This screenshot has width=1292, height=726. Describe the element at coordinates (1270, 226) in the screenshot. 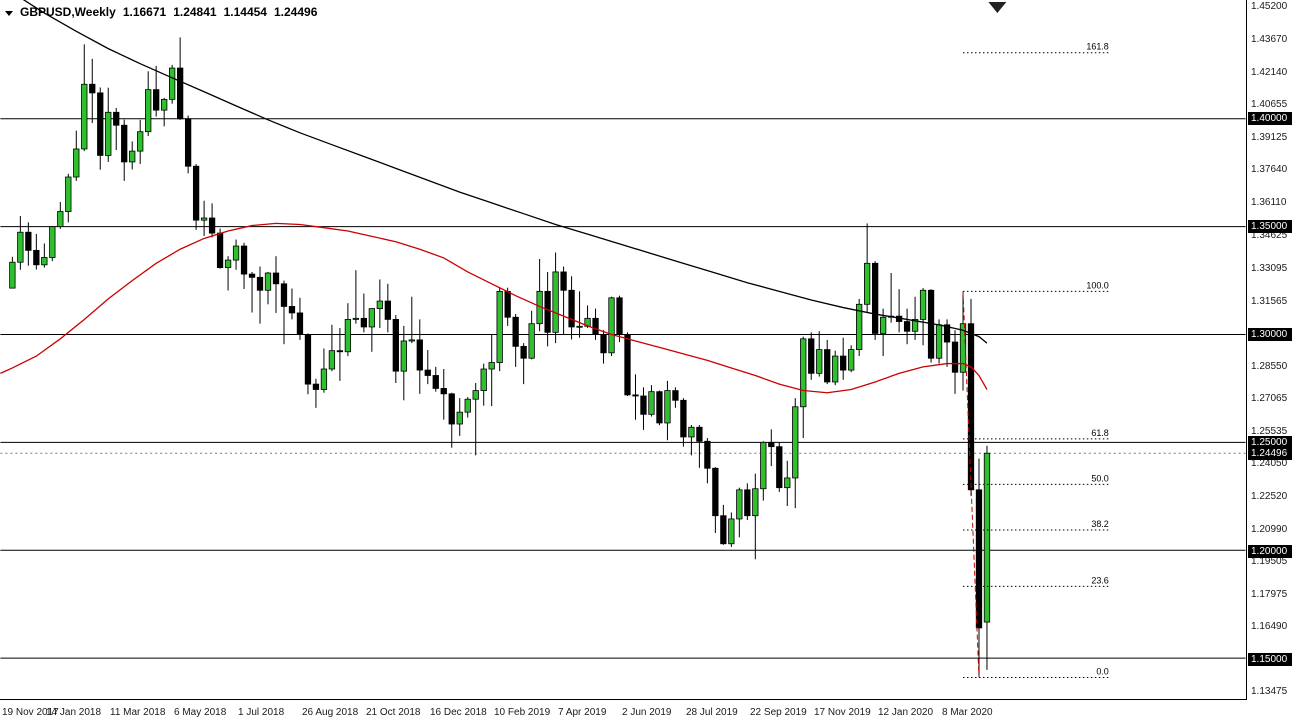

I see `level-price-box: 1.35000` at that location.